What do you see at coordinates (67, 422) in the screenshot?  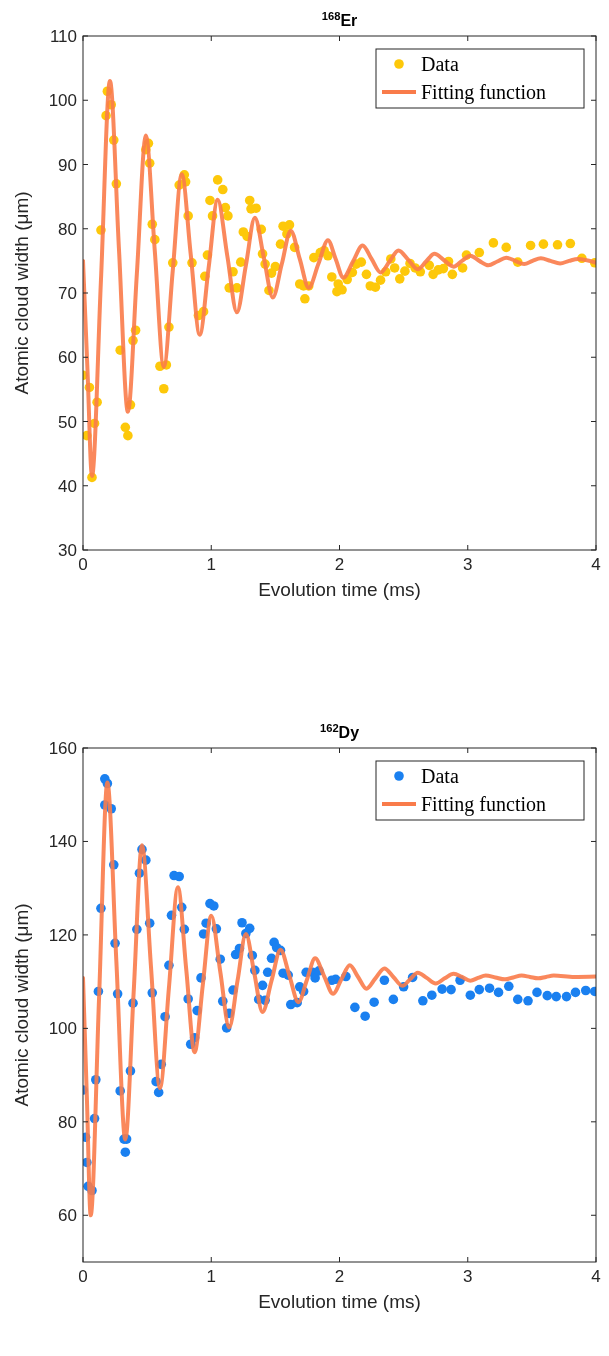 I see `y-tick-label: 50` at bounding box center [67, 422].